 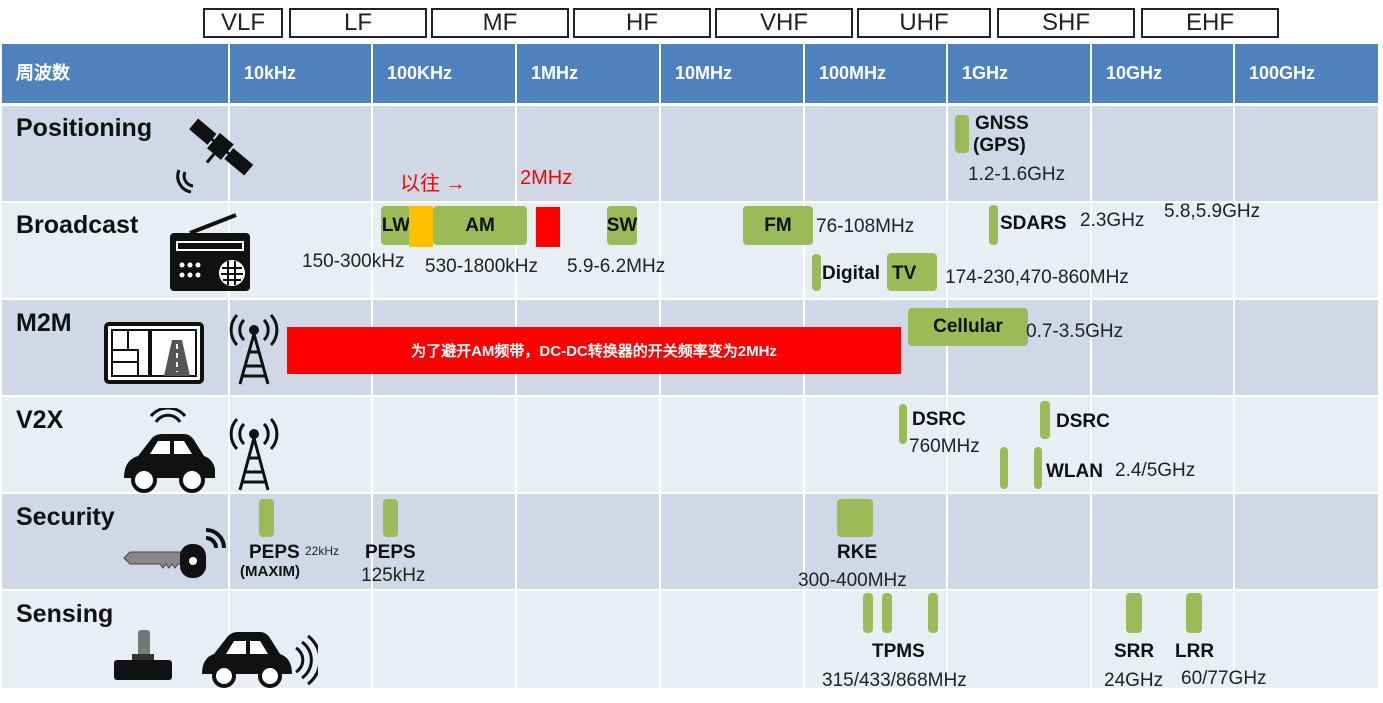 I want to click on sdars-bar, so click(x=993, y=225).